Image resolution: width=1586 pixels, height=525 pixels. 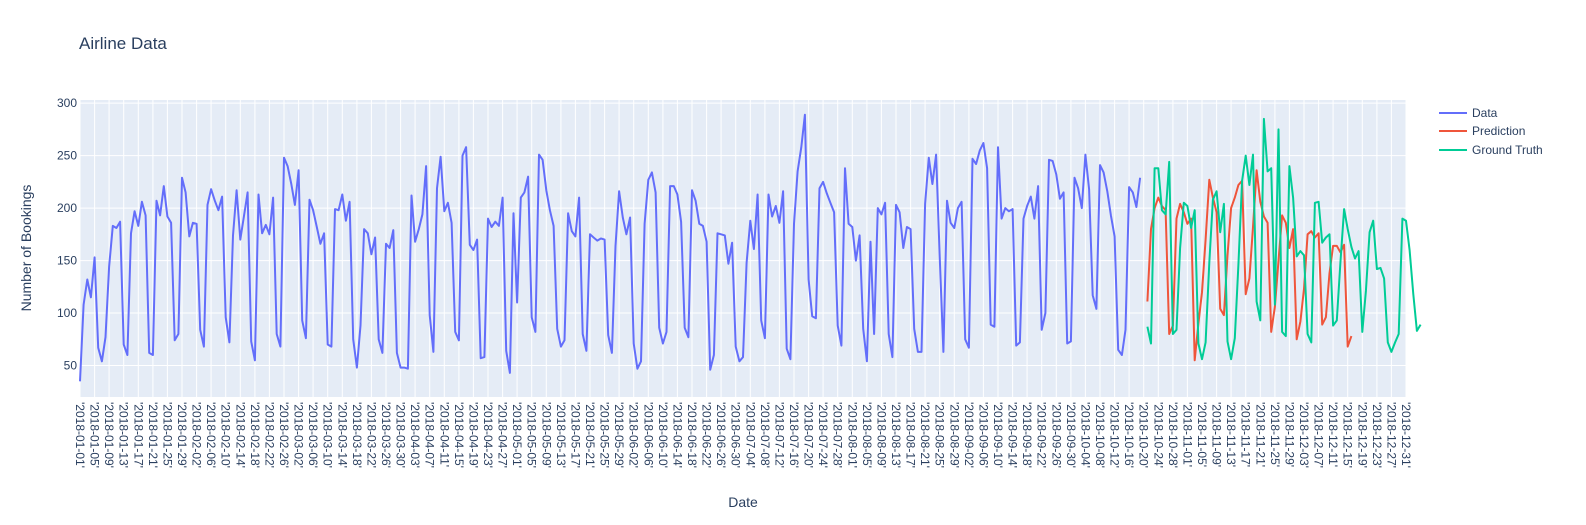 I want to click on legend-label-prediction: Prediction, so click(x=1498, y=131).